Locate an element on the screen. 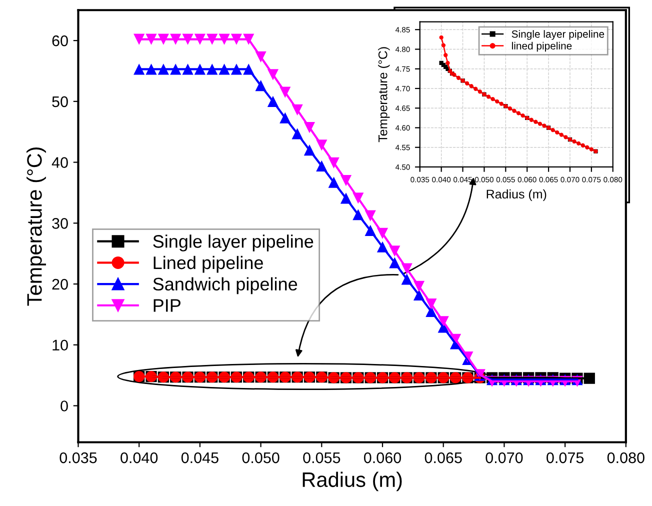  y-tick-label: 40 is located at coordinates (60, 162).